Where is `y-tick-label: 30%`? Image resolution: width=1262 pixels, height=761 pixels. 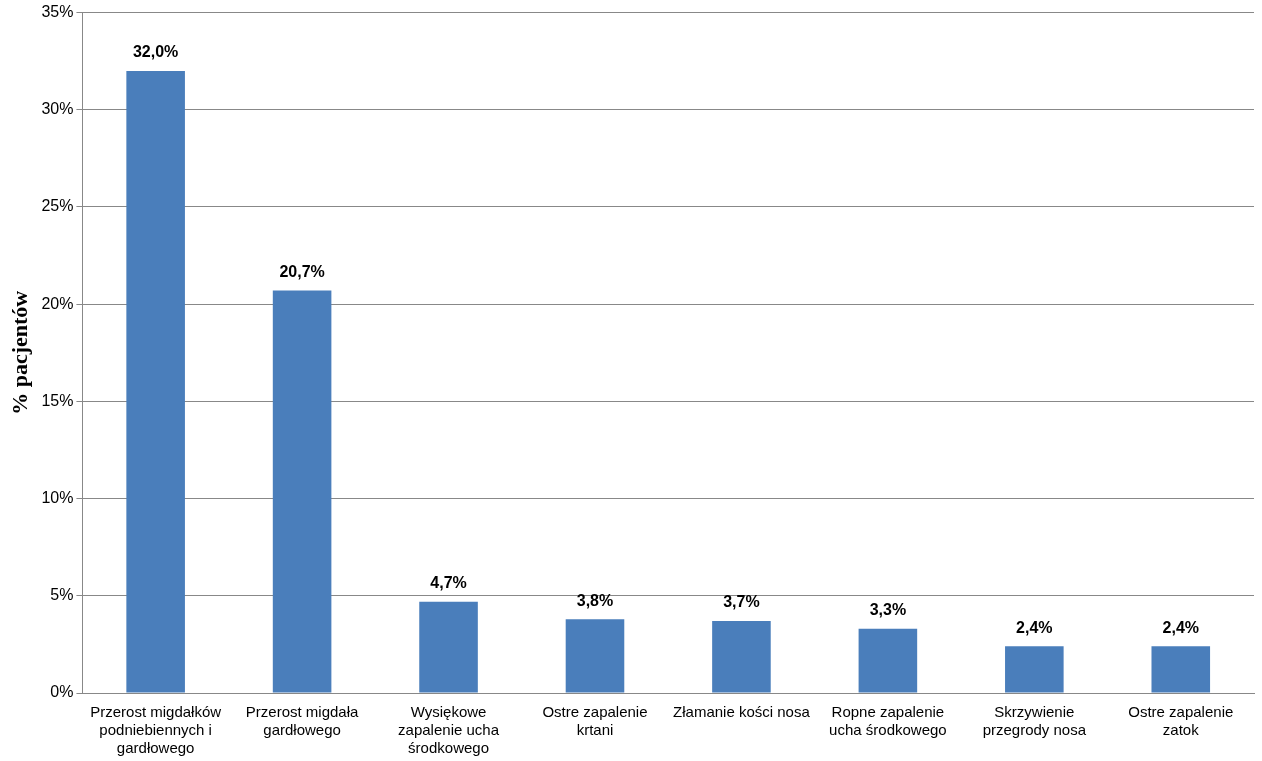
y-tick-label: 30% is located at coordinates (57, 109).